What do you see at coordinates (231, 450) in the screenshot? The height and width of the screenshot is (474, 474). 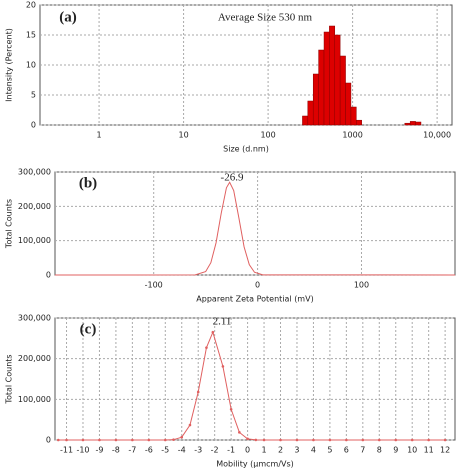 I see `x-tick-label: -1` at bounding box center [231, 450].